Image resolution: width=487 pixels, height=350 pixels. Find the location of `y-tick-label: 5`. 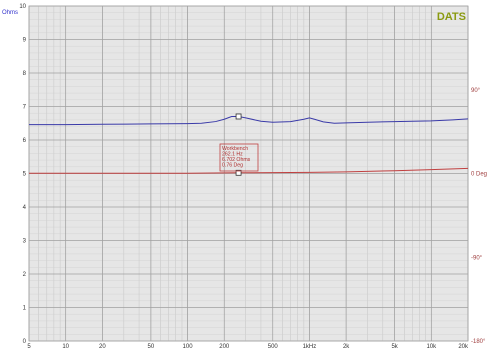

y-tick-label: 5 is located at coordinates (25, 175).